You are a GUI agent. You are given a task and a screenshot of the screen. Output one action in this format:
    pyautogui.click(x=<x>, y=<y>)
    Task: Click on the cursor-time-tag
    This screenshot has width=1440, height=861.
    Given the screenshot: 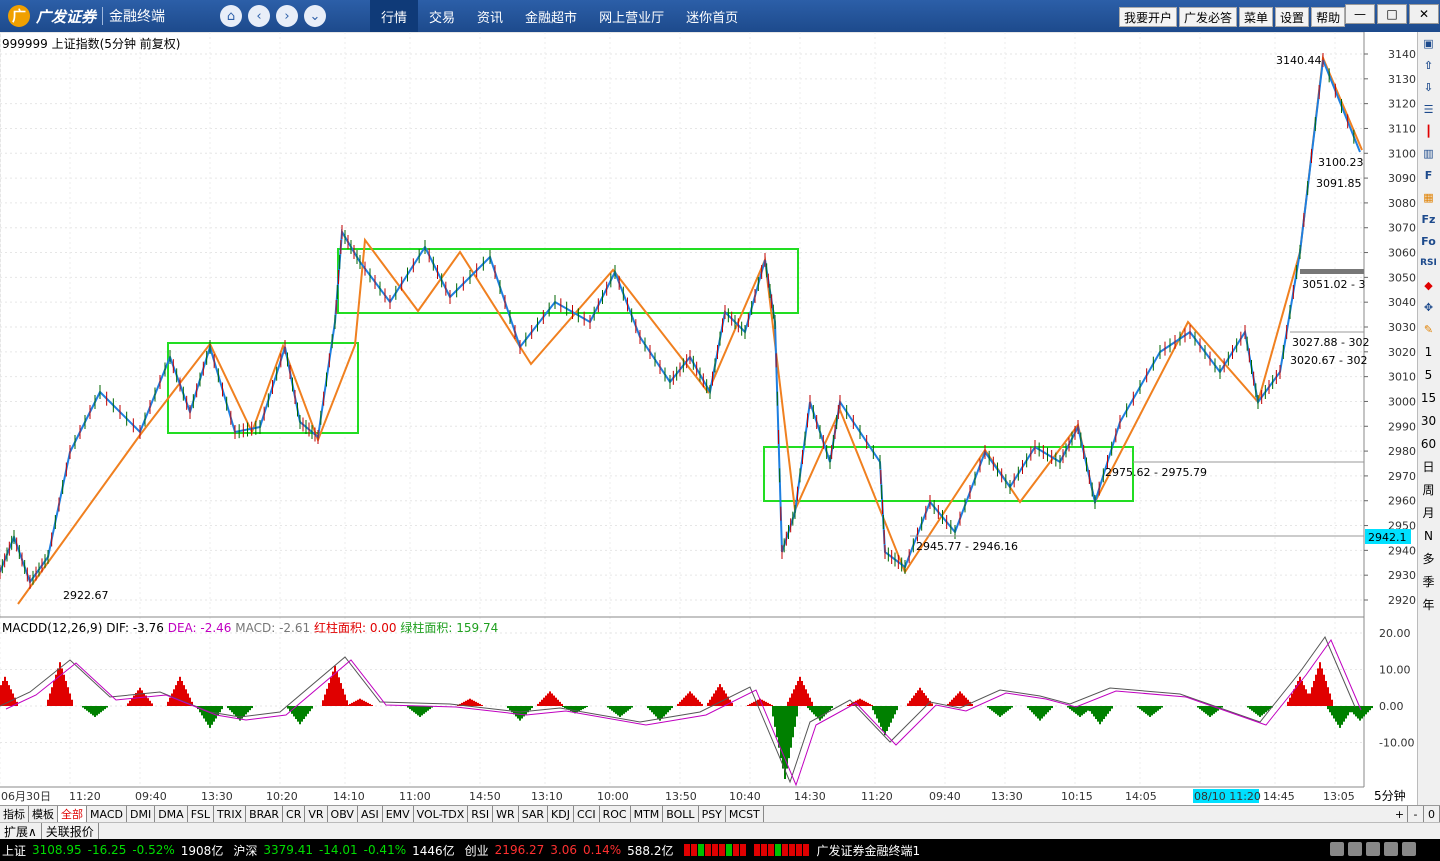 What is the action you would take?
    pyautogui.click(x=1226, y=796)
    